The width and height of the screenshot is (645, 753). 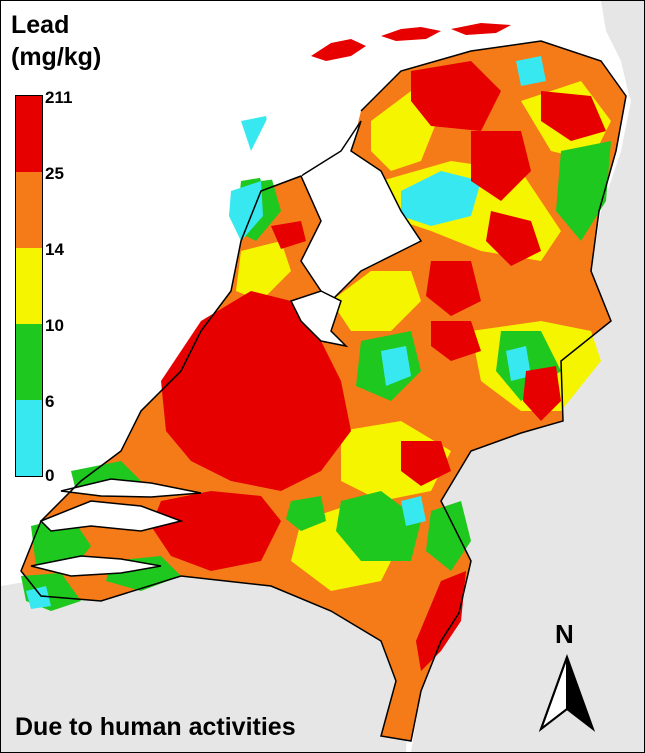 What do you see at coordinates (56, 57) in the screenshot?
I see `legend-title-line2: (mg/kg)` at bounding box center [56, 57].